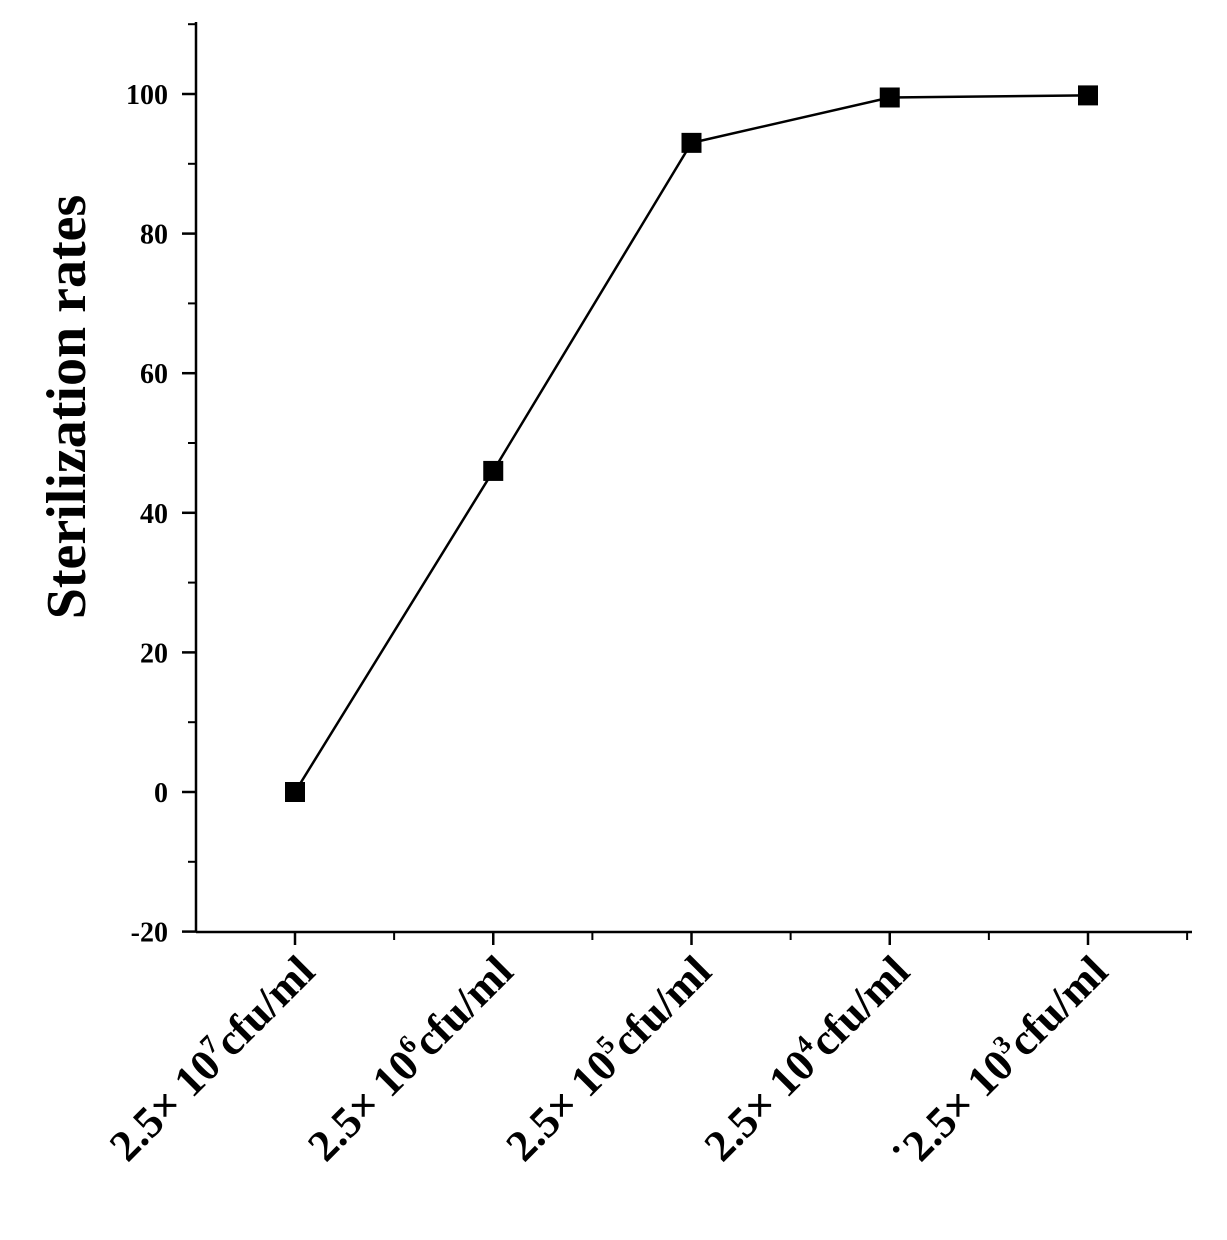 The width and height of the screenshot is (1227, 1240). I want to click on x-category-label: 2.5× 106cfu/ml, so click(409, 1057).